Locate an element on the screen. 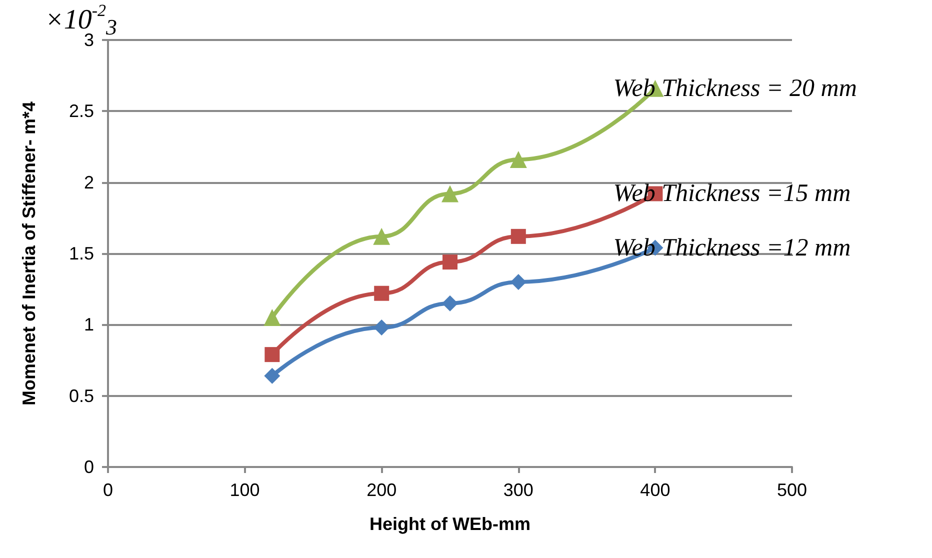 The height and width of the screenshot is (558, 932). y-tick-label: 1 is located at coordinates (89, 324).